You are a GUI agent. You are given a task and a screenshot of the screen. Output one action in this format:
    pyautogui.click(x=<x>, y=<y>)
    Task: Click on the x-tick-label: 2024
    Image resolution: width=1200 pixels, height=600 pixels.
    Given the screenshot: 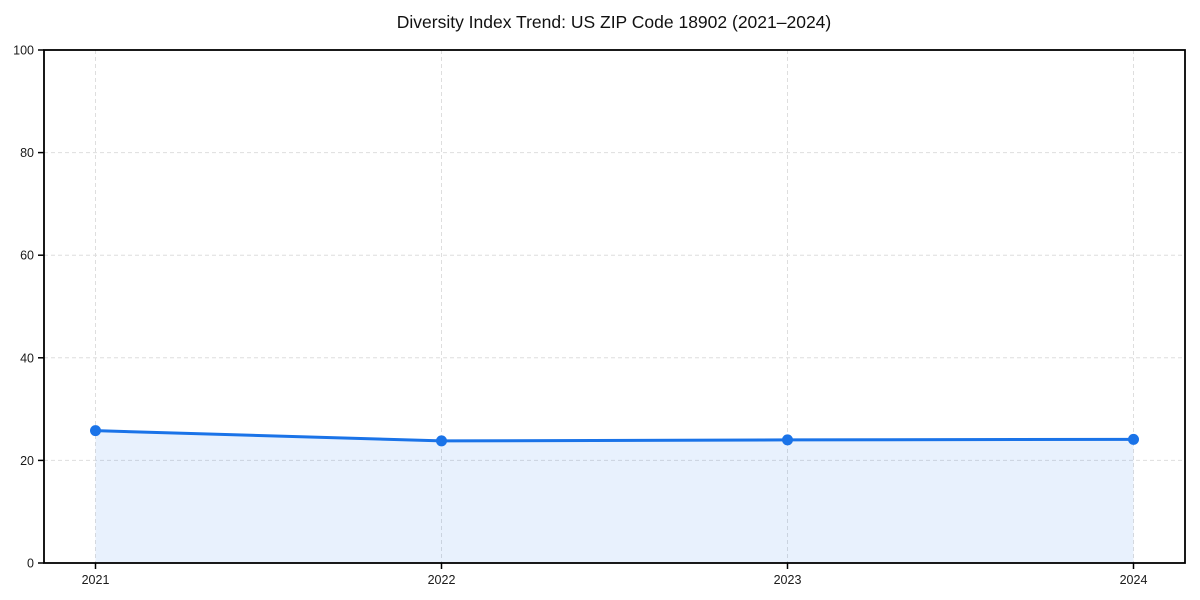 What is the action you would take?
    pyautogui.click(x=1134, y=580)
    